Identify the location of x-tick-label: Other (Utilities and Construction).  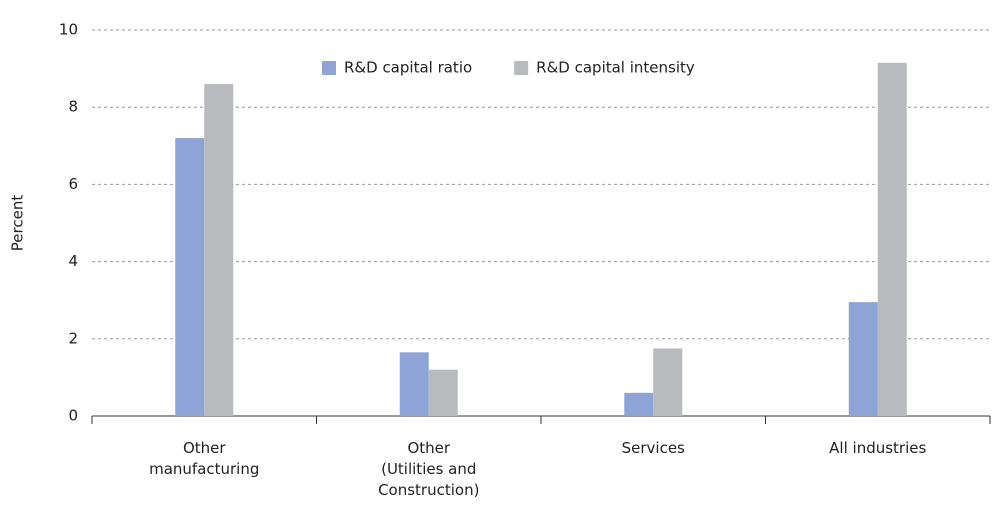
(429, 469).